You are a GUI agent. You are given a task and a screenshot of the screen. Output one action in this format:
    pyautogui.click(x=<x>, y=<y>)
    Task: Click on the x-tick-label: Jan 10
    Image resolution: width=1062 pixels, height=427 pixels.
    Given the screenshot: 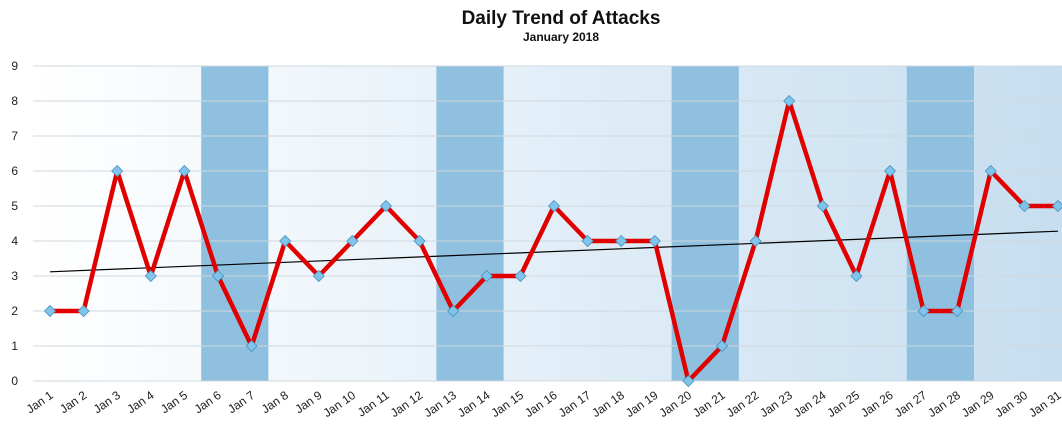 What is the action you would take?
    pyautogui.click(x=340, y=404)
    